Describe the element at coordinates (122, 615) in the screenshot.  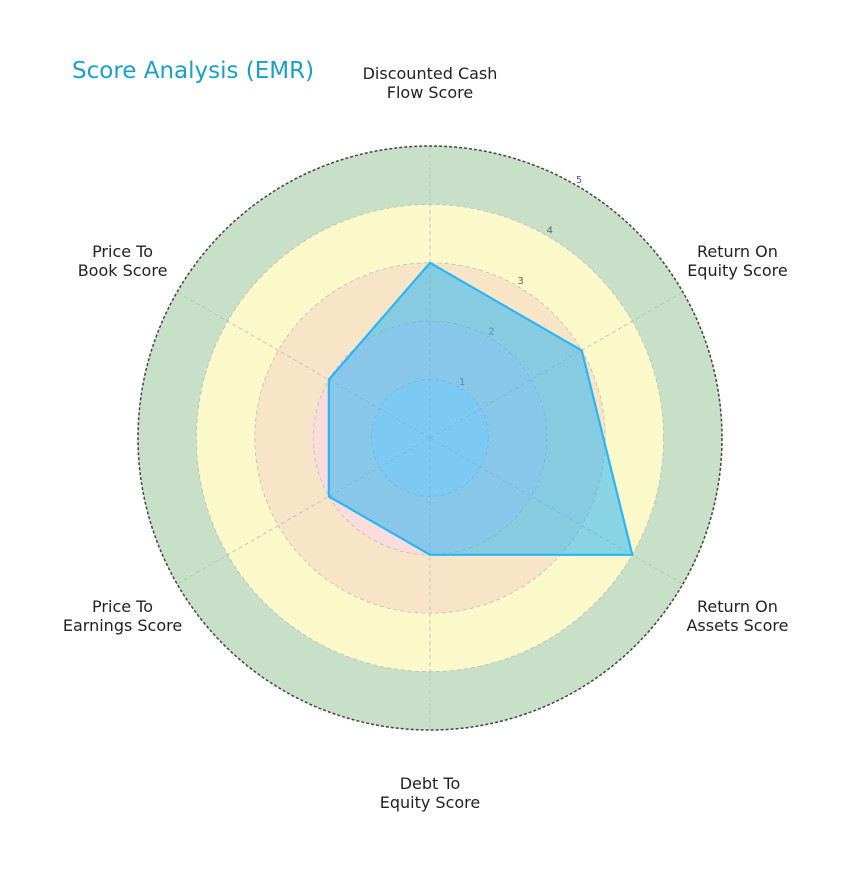
I see `category-label: Price To Earnings Score` at that location.